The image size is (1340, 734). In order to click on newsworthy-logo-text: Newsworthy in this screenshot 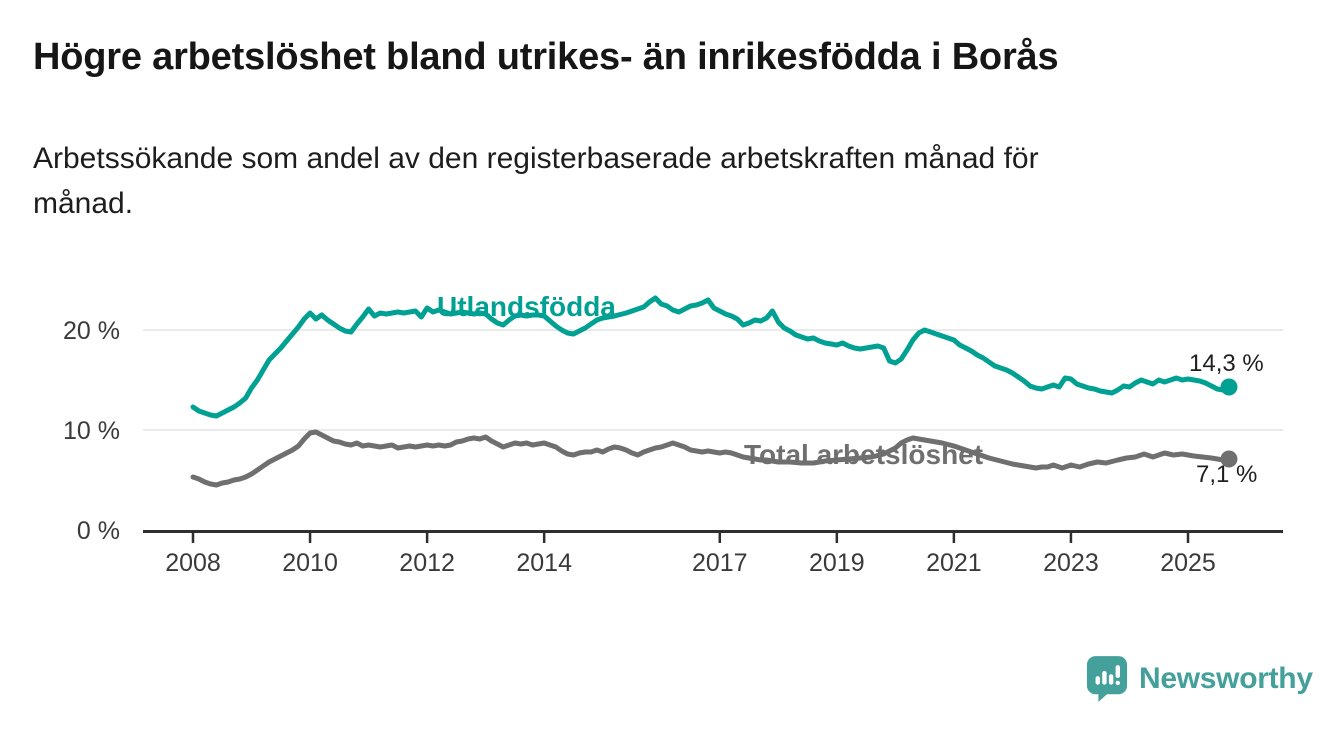, I will do `click(1226, 678)`.